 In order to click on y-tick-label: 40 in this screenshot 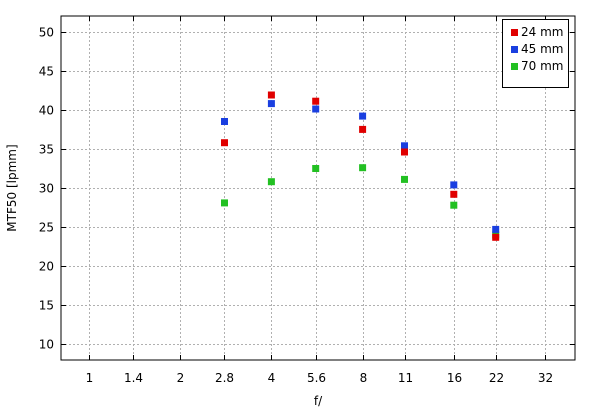, I will do `click(46, 111)`.